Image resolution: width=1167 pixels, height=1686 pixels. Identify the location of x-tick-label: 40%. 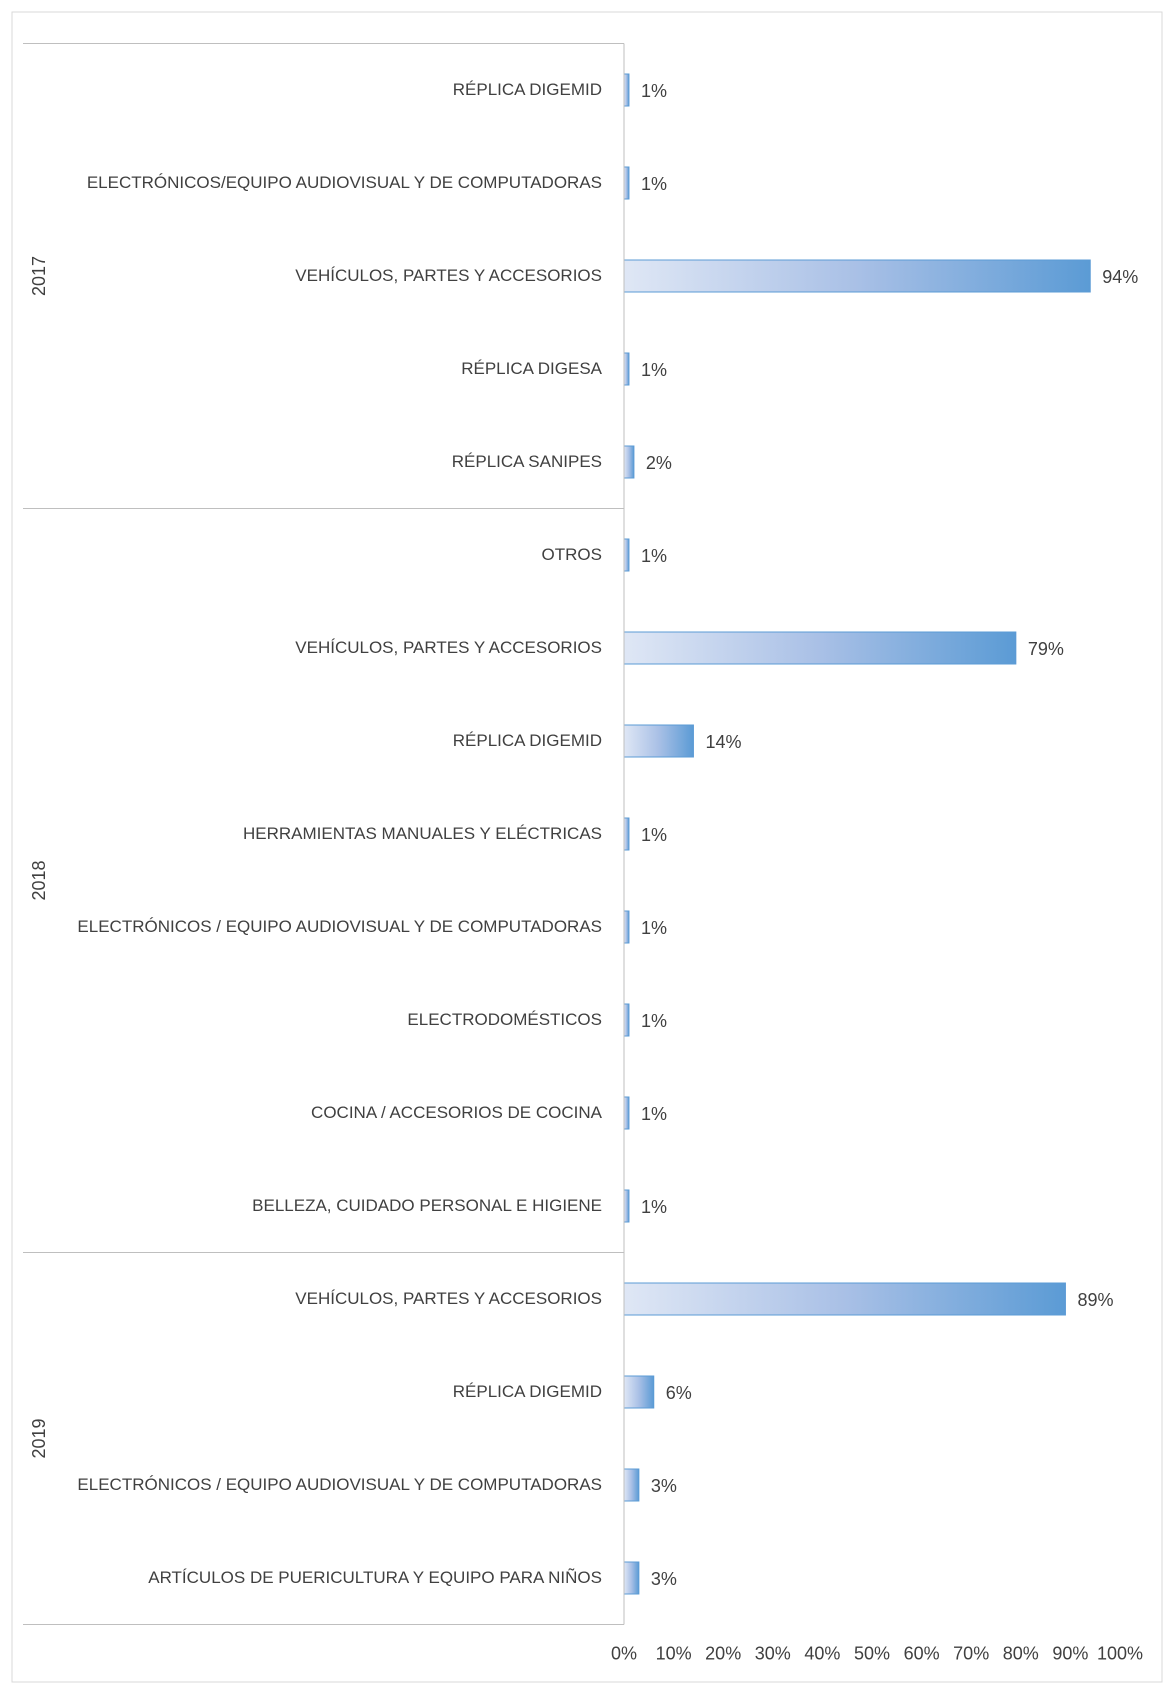
(822, 1653).